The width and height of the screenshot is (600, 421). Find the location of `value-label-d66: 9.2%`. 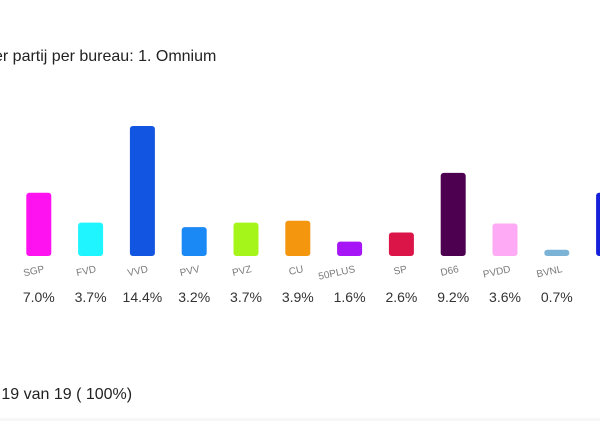

value-label-d66: 9.2% is located at coordinates (453, 297).